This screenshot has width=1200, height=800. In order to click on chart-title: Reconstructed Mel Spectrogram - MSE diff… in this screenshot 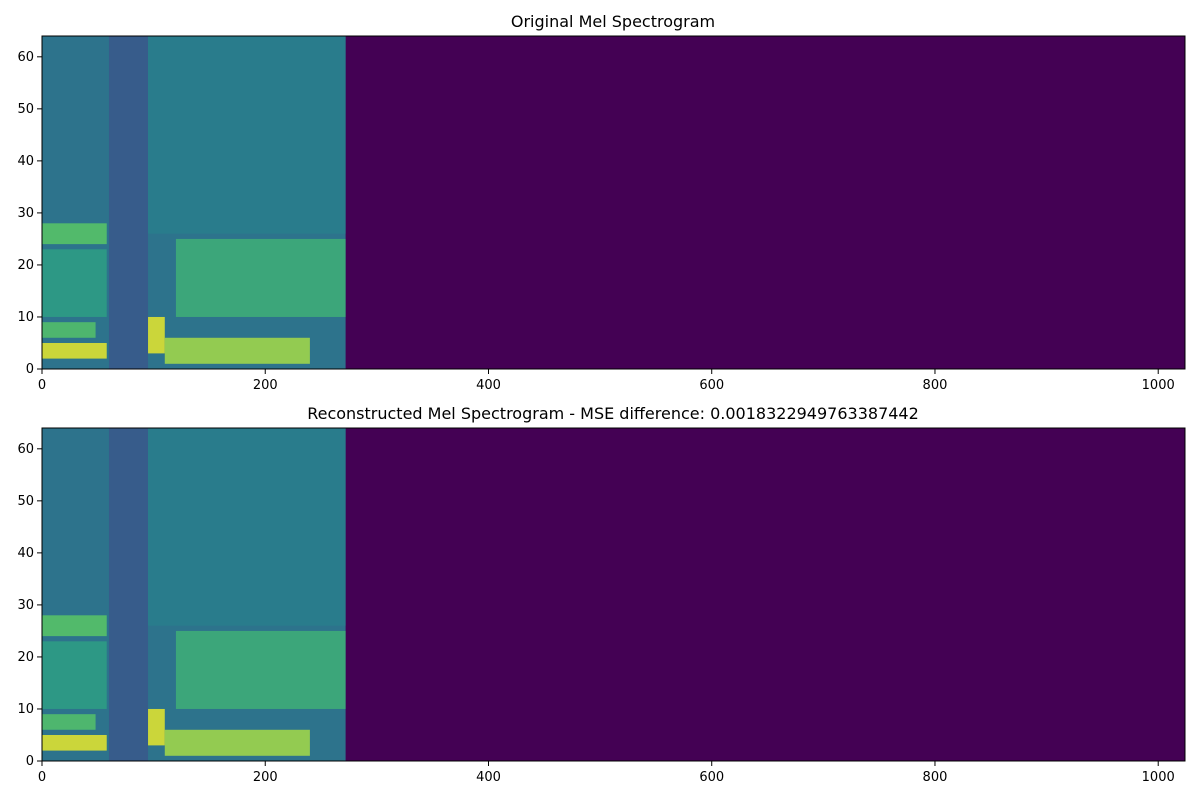, I will do `click(613, 413)`.